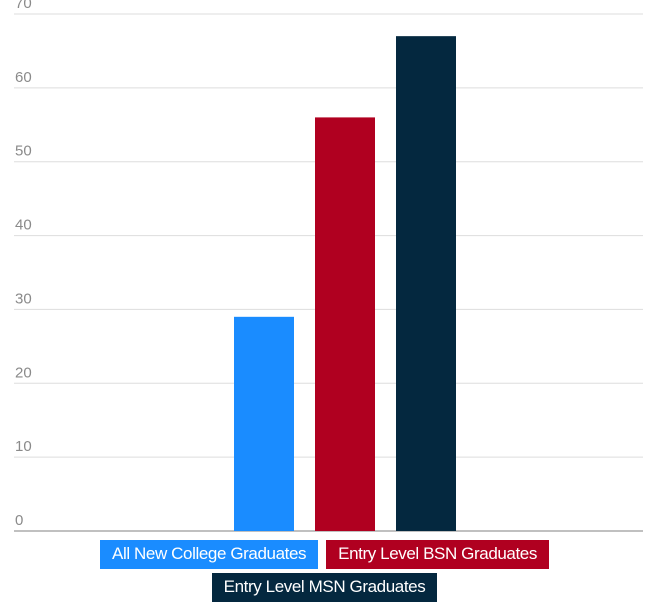 This screenshot has height=606, width=649. What do you see at coordinates (324, 587) in the screenshot?
I see `legend-item: Entry Level MSN Graduates` at bounding box center [324, 587].